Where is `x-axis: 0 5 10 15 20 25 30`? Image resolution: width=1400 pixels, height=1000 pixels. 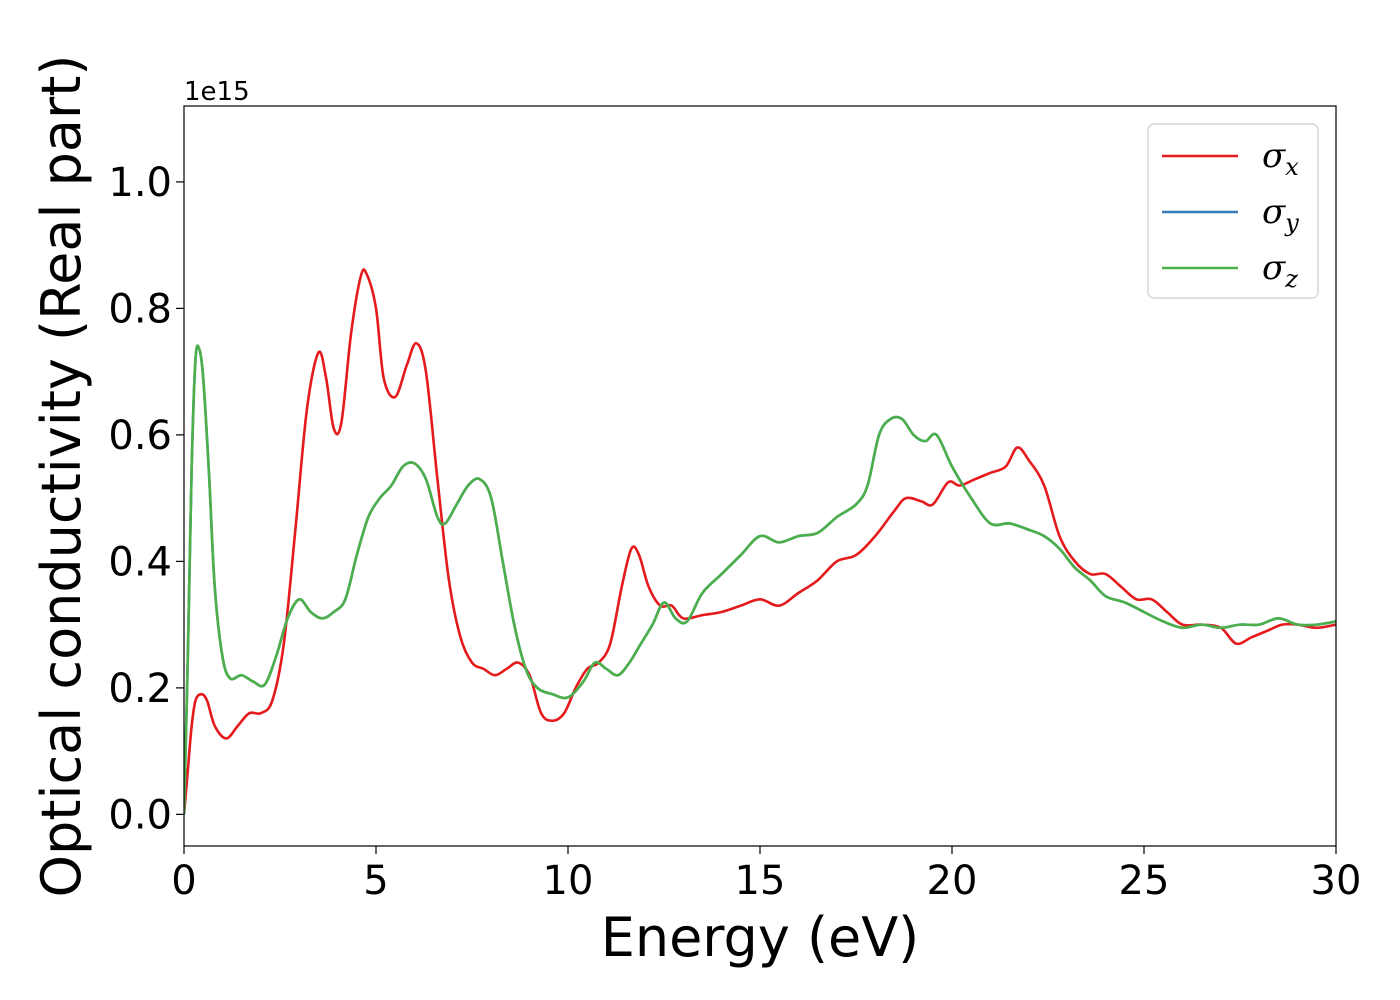 x-axis: 0 5 10 15 20 25 30 is located at coordinates (766, 875).